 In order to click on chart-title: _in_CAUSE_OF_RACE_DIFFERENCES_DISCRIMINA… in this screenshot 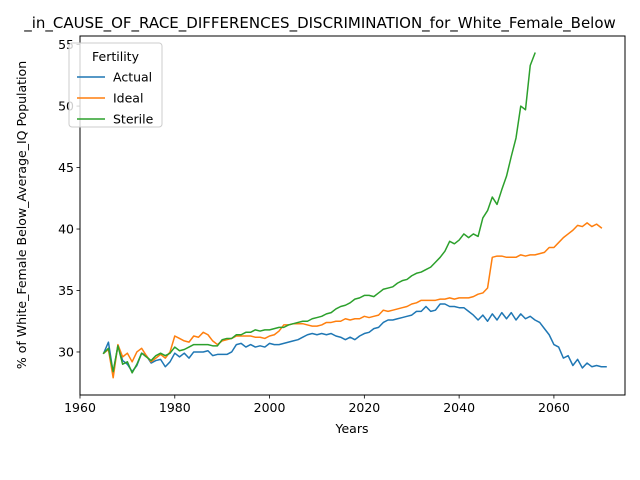, I will do `click(319, 23)`.